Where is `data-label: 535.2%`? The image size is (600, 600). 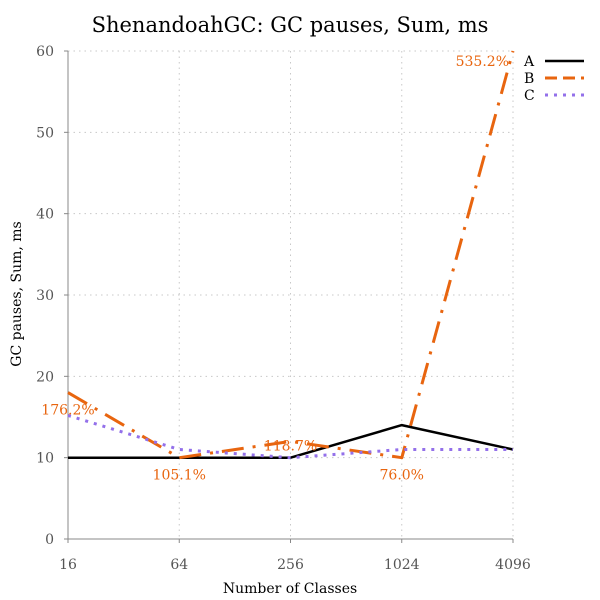 data-label: 535.2% is located at coordinates (482, 62).